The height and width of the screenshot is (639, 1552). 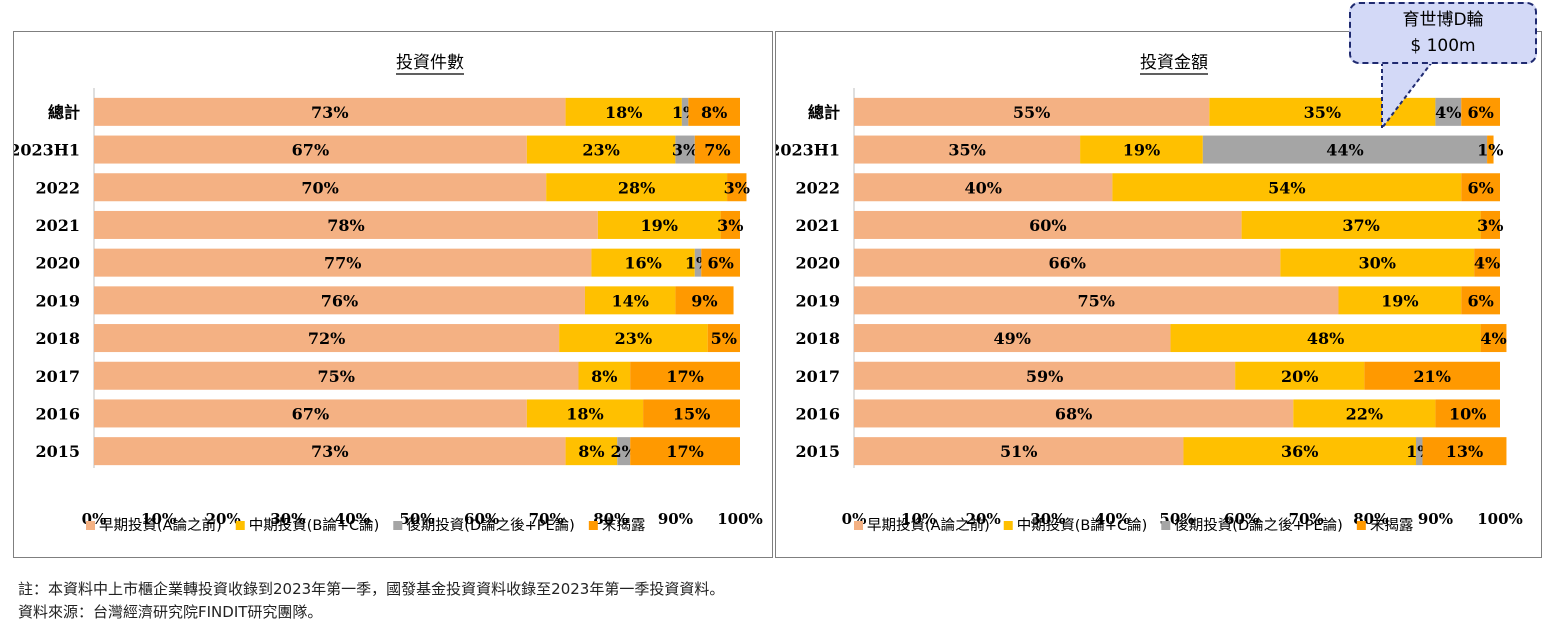 I want to click on data-label: 51%, so click(x=1018, y=451).